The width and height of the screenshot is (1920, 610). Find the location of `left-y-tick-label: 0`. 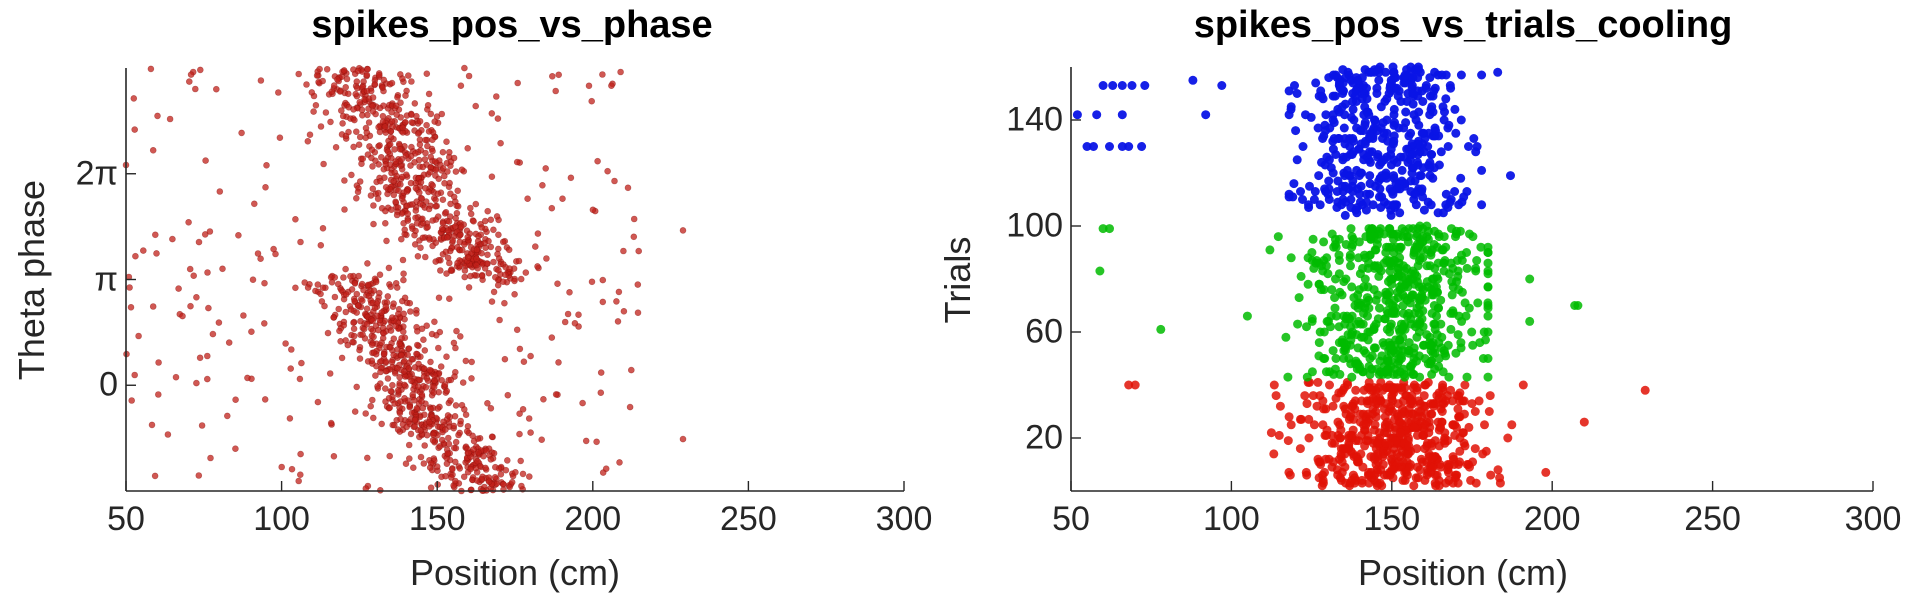

left-y-tick-label: 0 is located at coordinates (108, 384).